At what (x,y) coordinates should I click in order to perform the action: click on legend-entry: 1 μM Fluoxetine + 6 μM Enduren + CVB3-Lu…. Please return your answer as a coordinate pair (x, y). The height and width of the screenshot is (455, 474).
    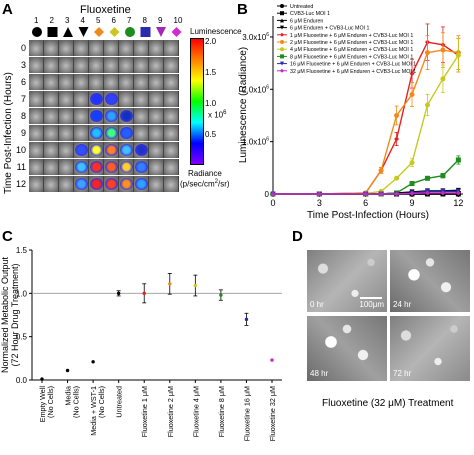
    Looking at the image, I should click on (351, 36).